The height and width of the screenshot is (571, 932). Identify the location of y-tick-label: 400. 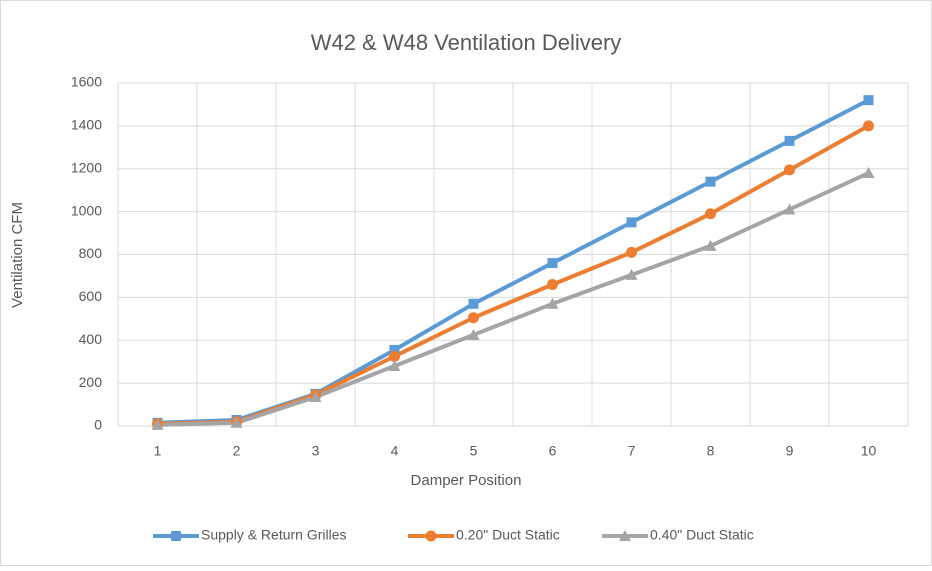
(91, 339).